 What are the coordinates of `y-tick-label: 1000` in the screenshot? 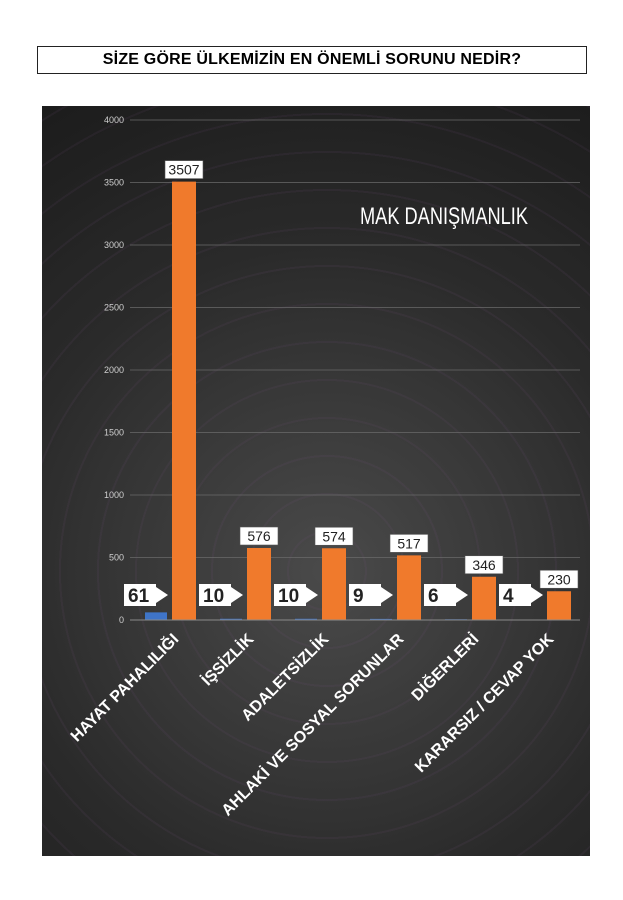 It's located at (114, 495).